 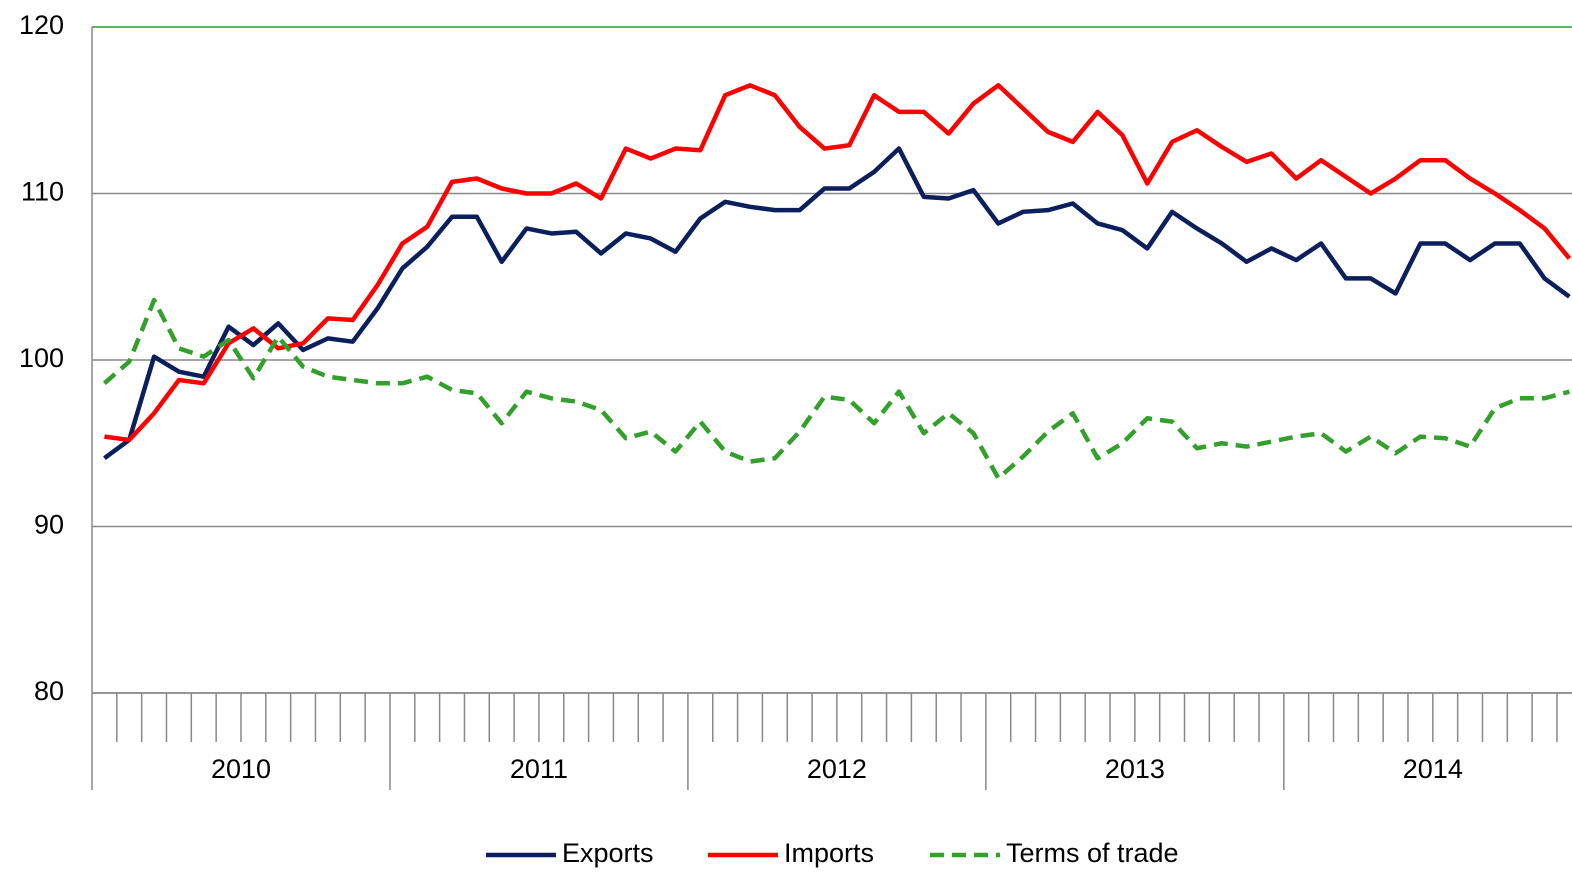 I want to click on y-tick-label: 110, so click(x=42, y=192).